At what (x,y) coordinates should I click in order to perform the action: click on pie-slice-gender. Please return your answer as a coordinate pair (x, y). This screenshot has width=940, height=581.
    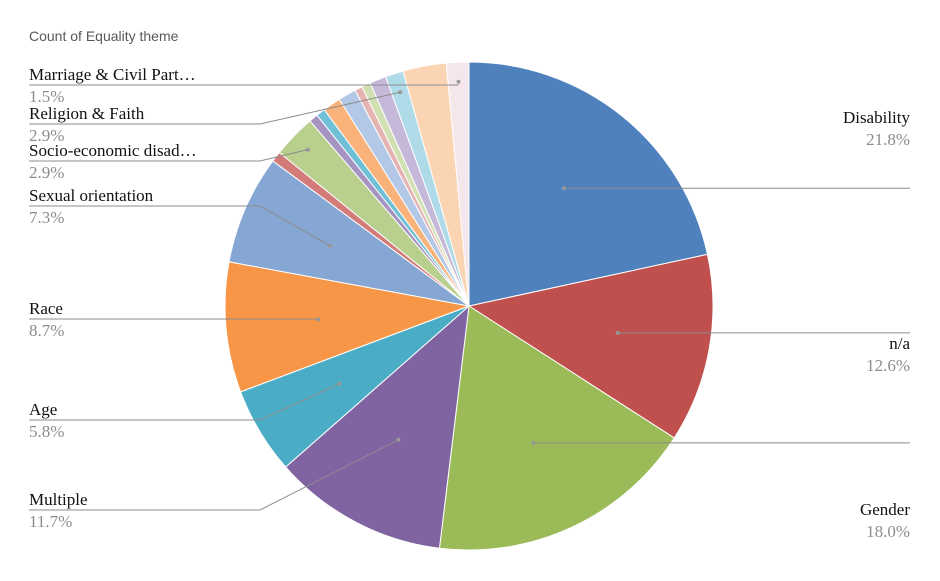
    Looking at the image, I should click on (556, 428).